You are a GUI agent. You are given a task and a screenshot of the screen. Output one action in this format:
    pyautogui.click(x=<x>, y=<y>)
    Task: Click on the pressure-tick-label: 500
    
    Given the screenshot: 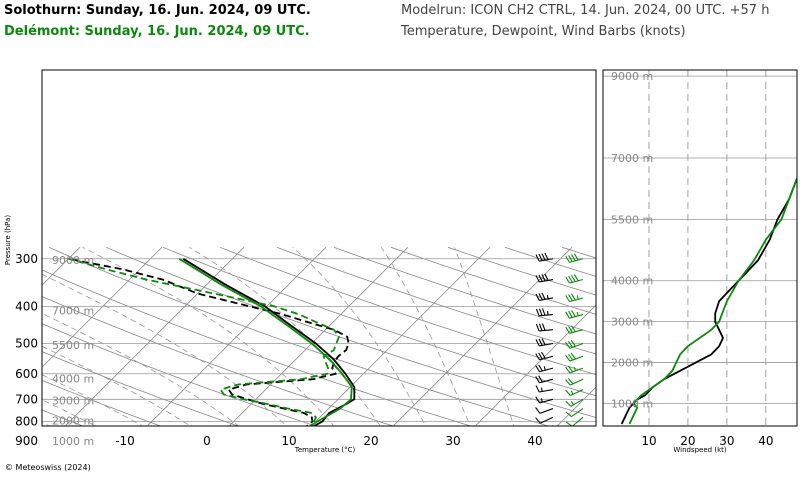 What is the action you would take?
    pyautogui.click(x=26, y=344)
    